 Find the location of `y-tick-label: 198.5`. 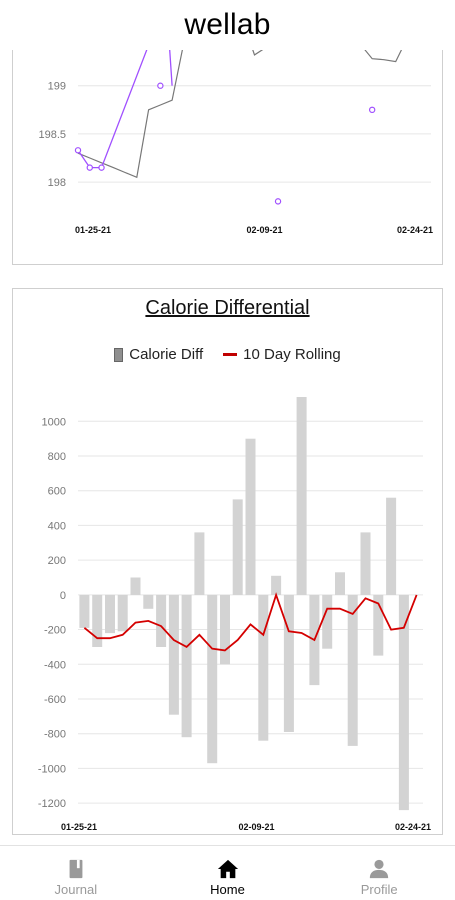

y-tick-label: 198.5 is located at coordinates (52, 135).